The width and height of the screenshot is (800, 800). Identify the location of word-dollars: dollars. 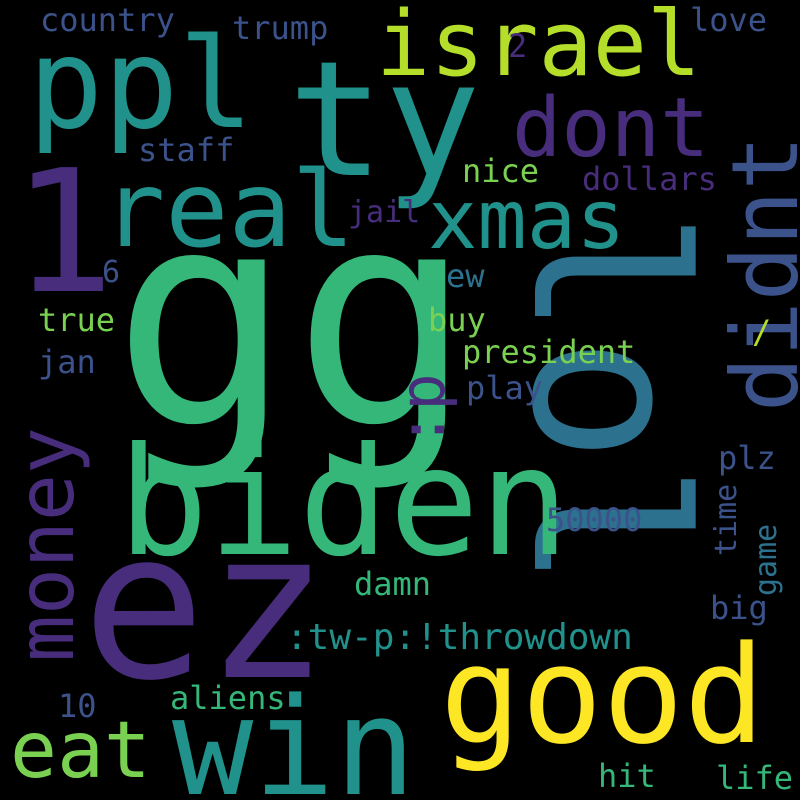
(649, 179).